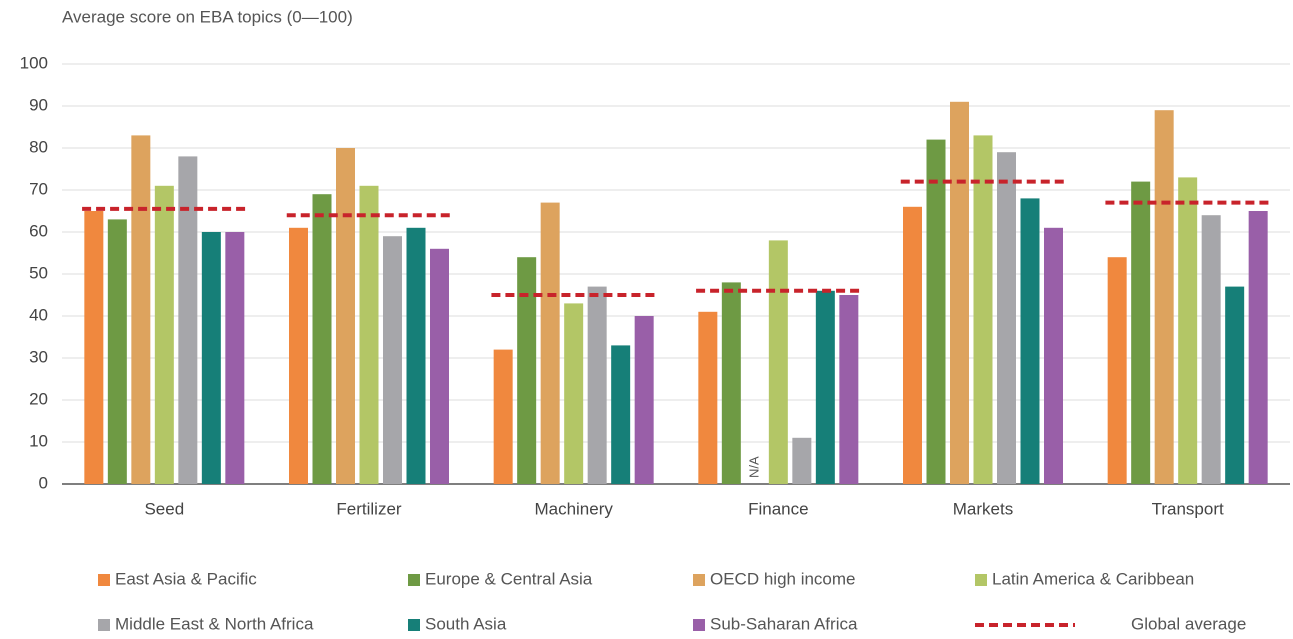 The height and width of the screenshot is (639, 1293). What do you see at coordinates (34, 62) in the screenshot?
I see `y-tick-label: 100` at bounding box center [34, 62].